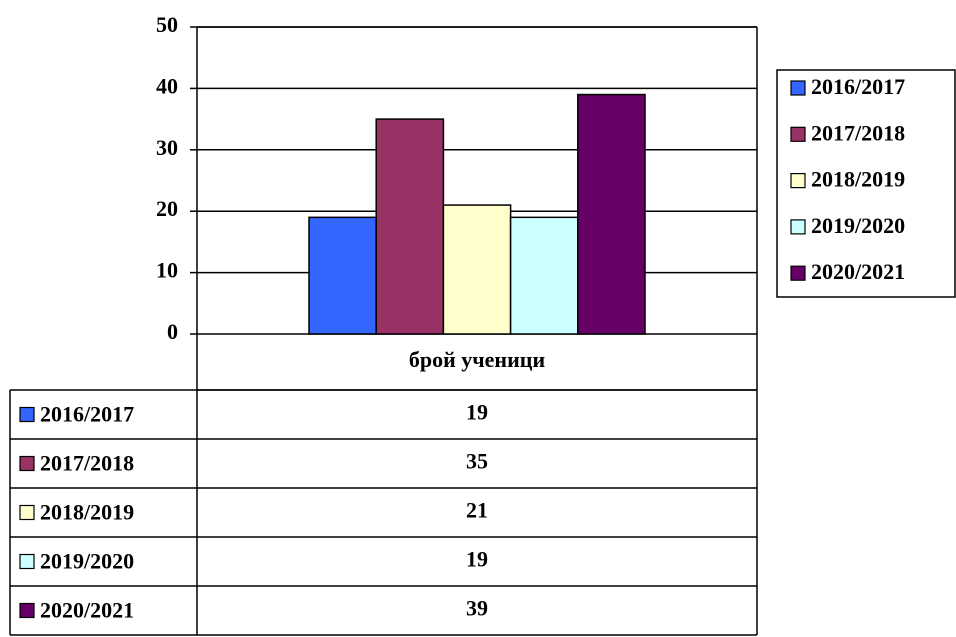 This screenshot has width=956, height=637. What do you see at coordinates (167, 270) in the screenshot?
I see `y-tick-label: 10` at bounding box center [167, 270].